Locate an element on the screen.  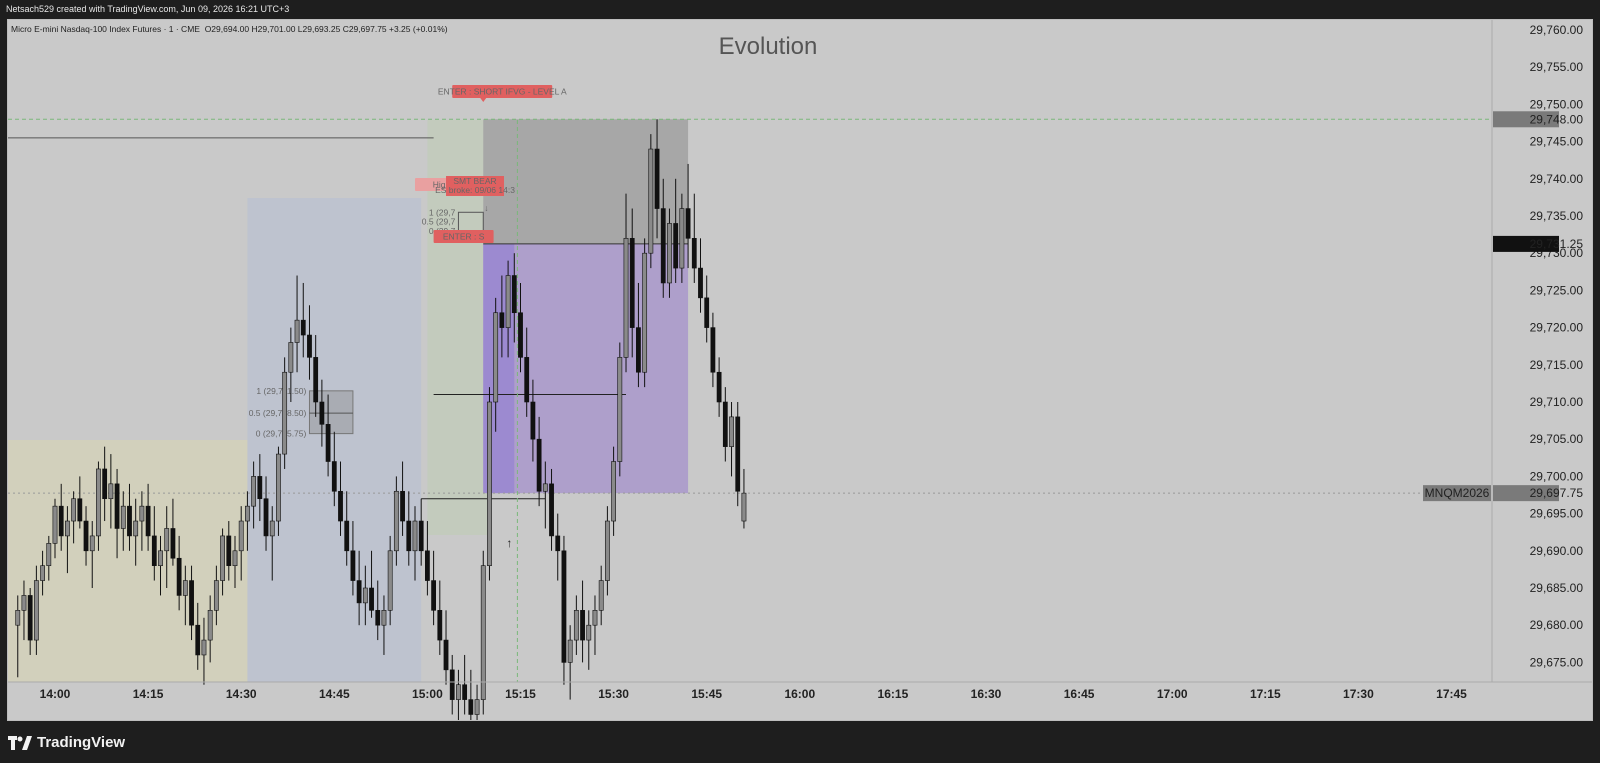
high-price-badge: 29,748.00 is located at coordinates (1538, 119).